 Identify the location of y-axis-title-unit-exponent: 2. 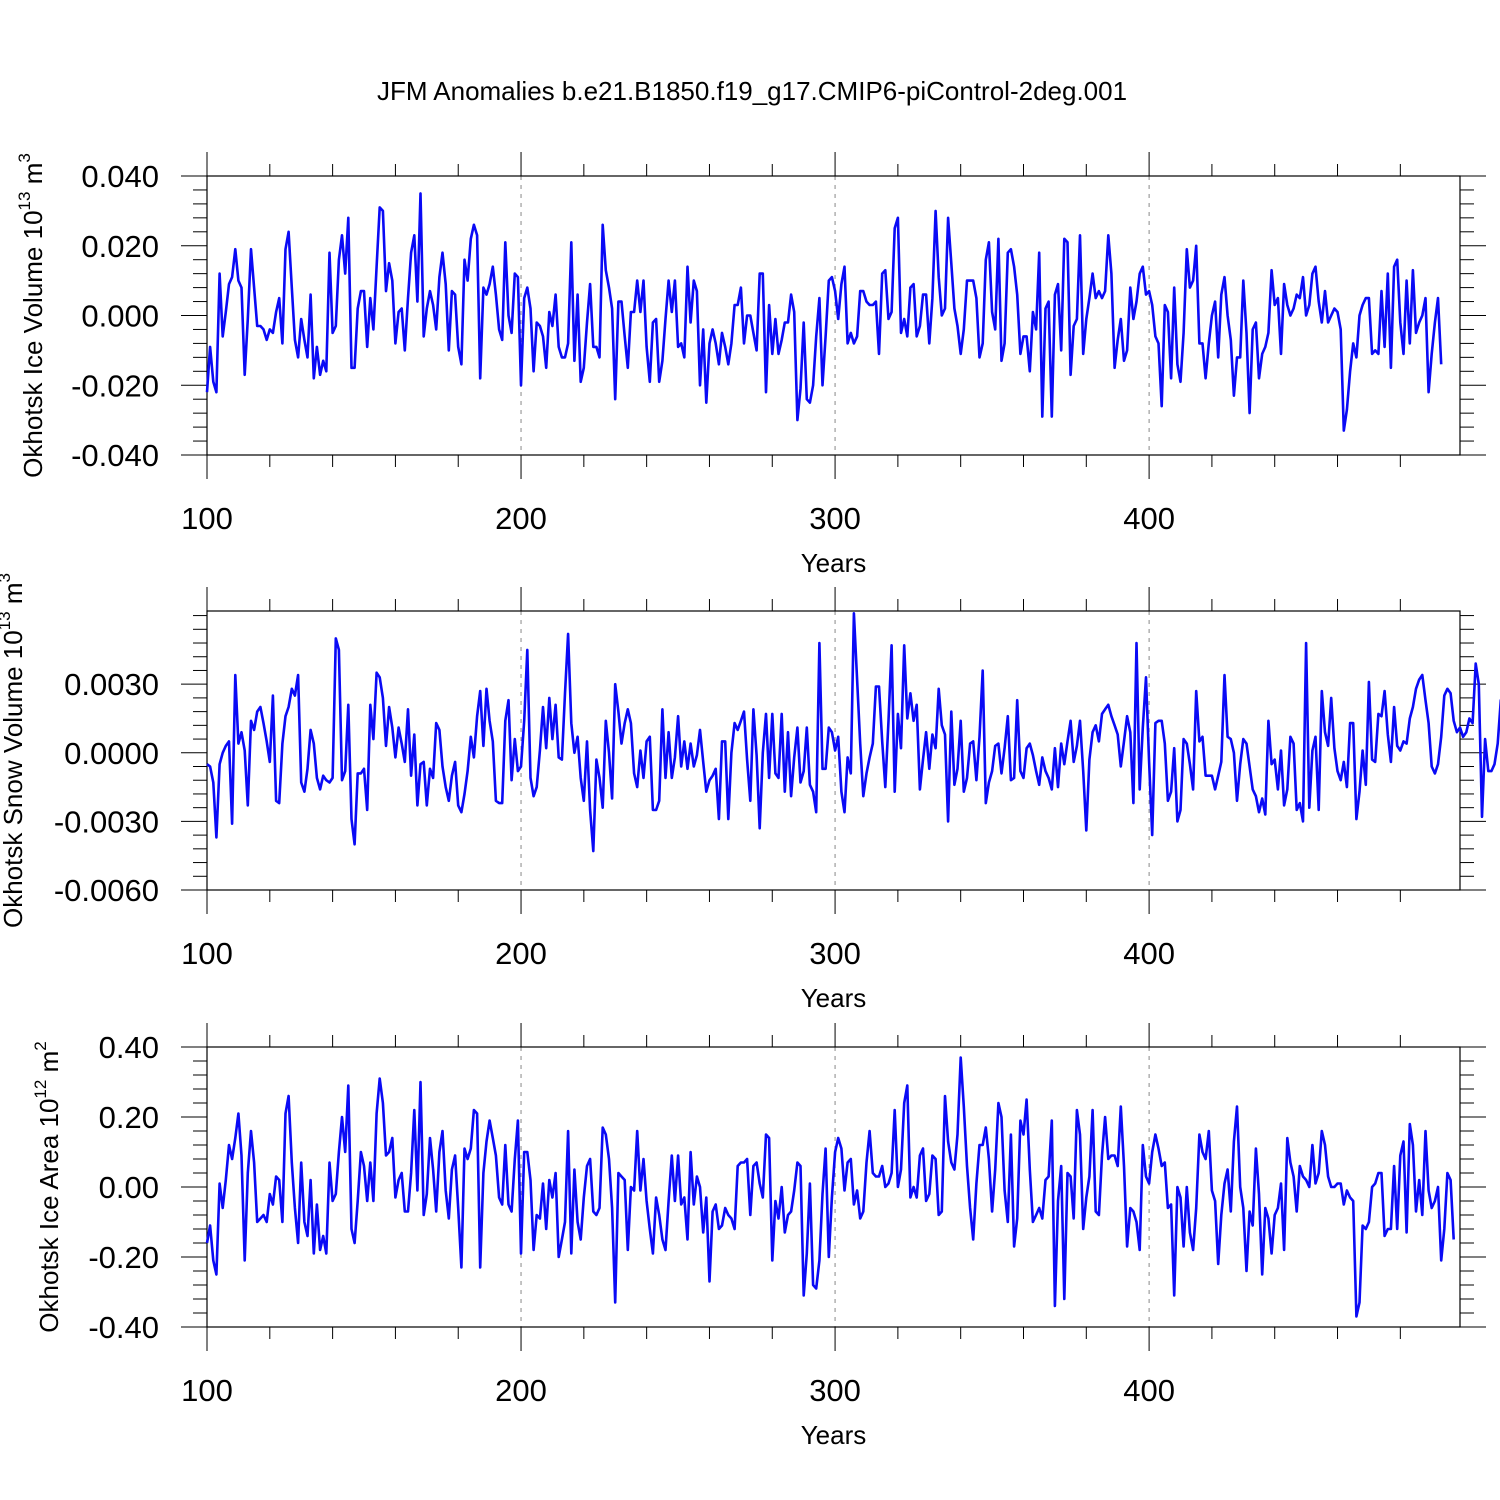
(40, 1045).